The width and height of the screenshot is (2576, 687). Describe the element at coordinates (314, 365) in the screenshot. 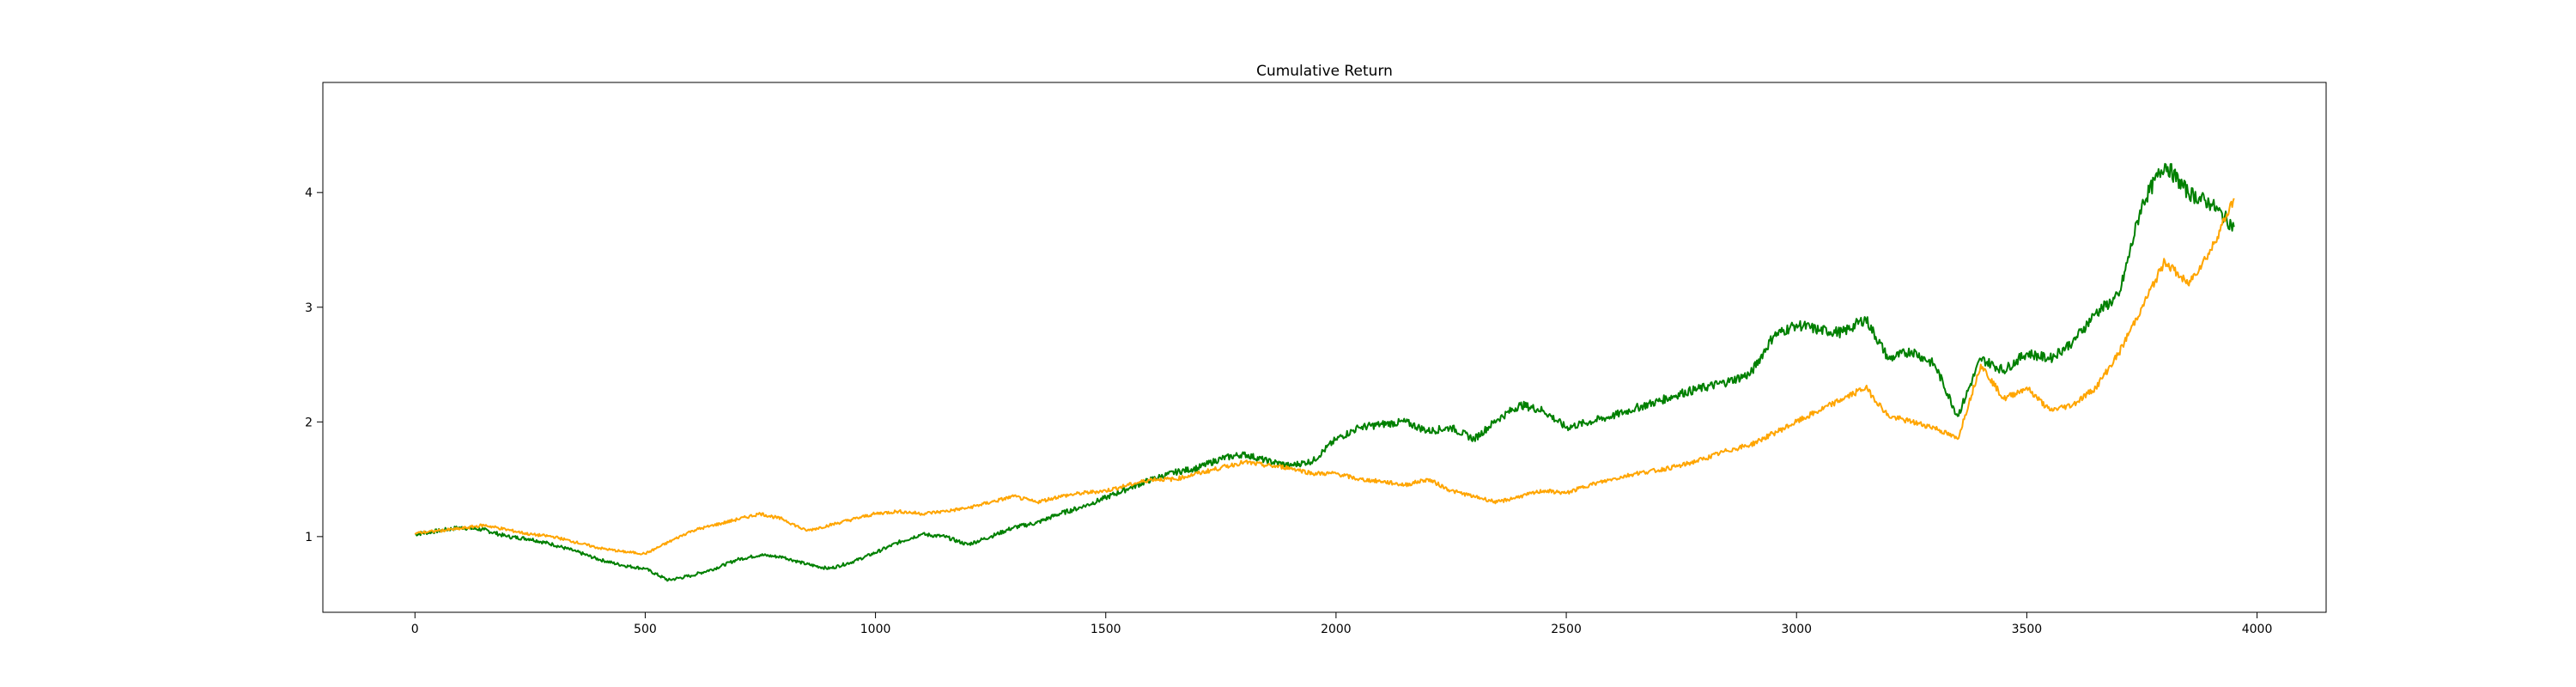

I see `y-axis: 1 2 3 4` at that location.